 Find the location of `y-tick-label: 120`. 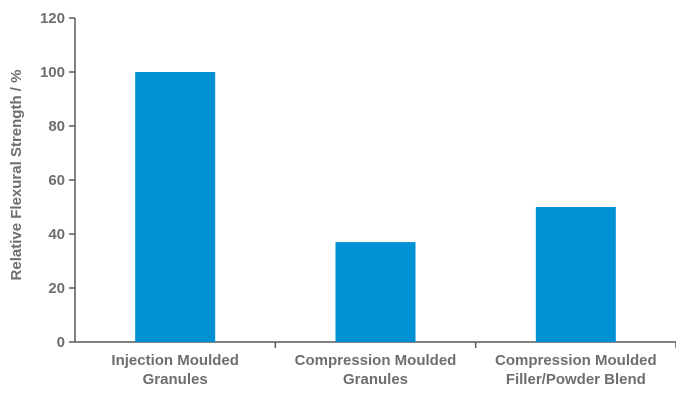

y-tick-label: 120 is located at coordinates (52, 18).